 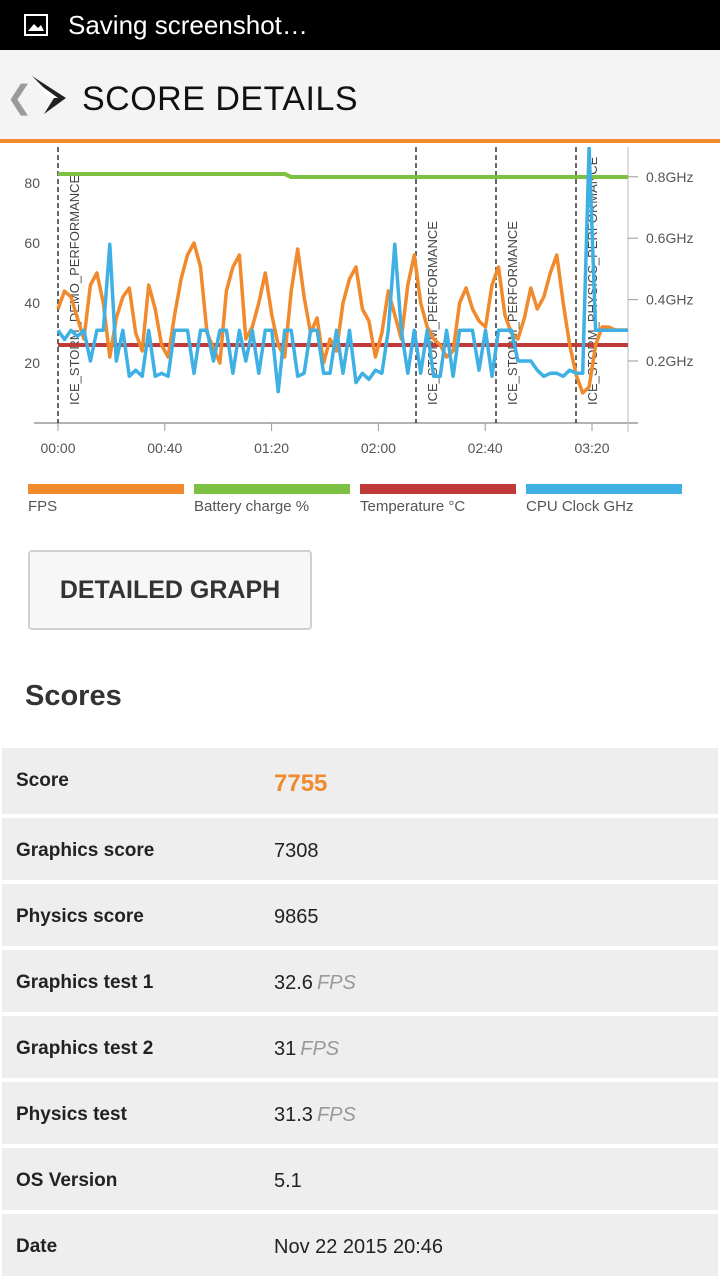 What do you see at coordinates (71, 1114) in the screenshot?
I see `score-row-label: Physics test` at bounding box center [71, 1114].